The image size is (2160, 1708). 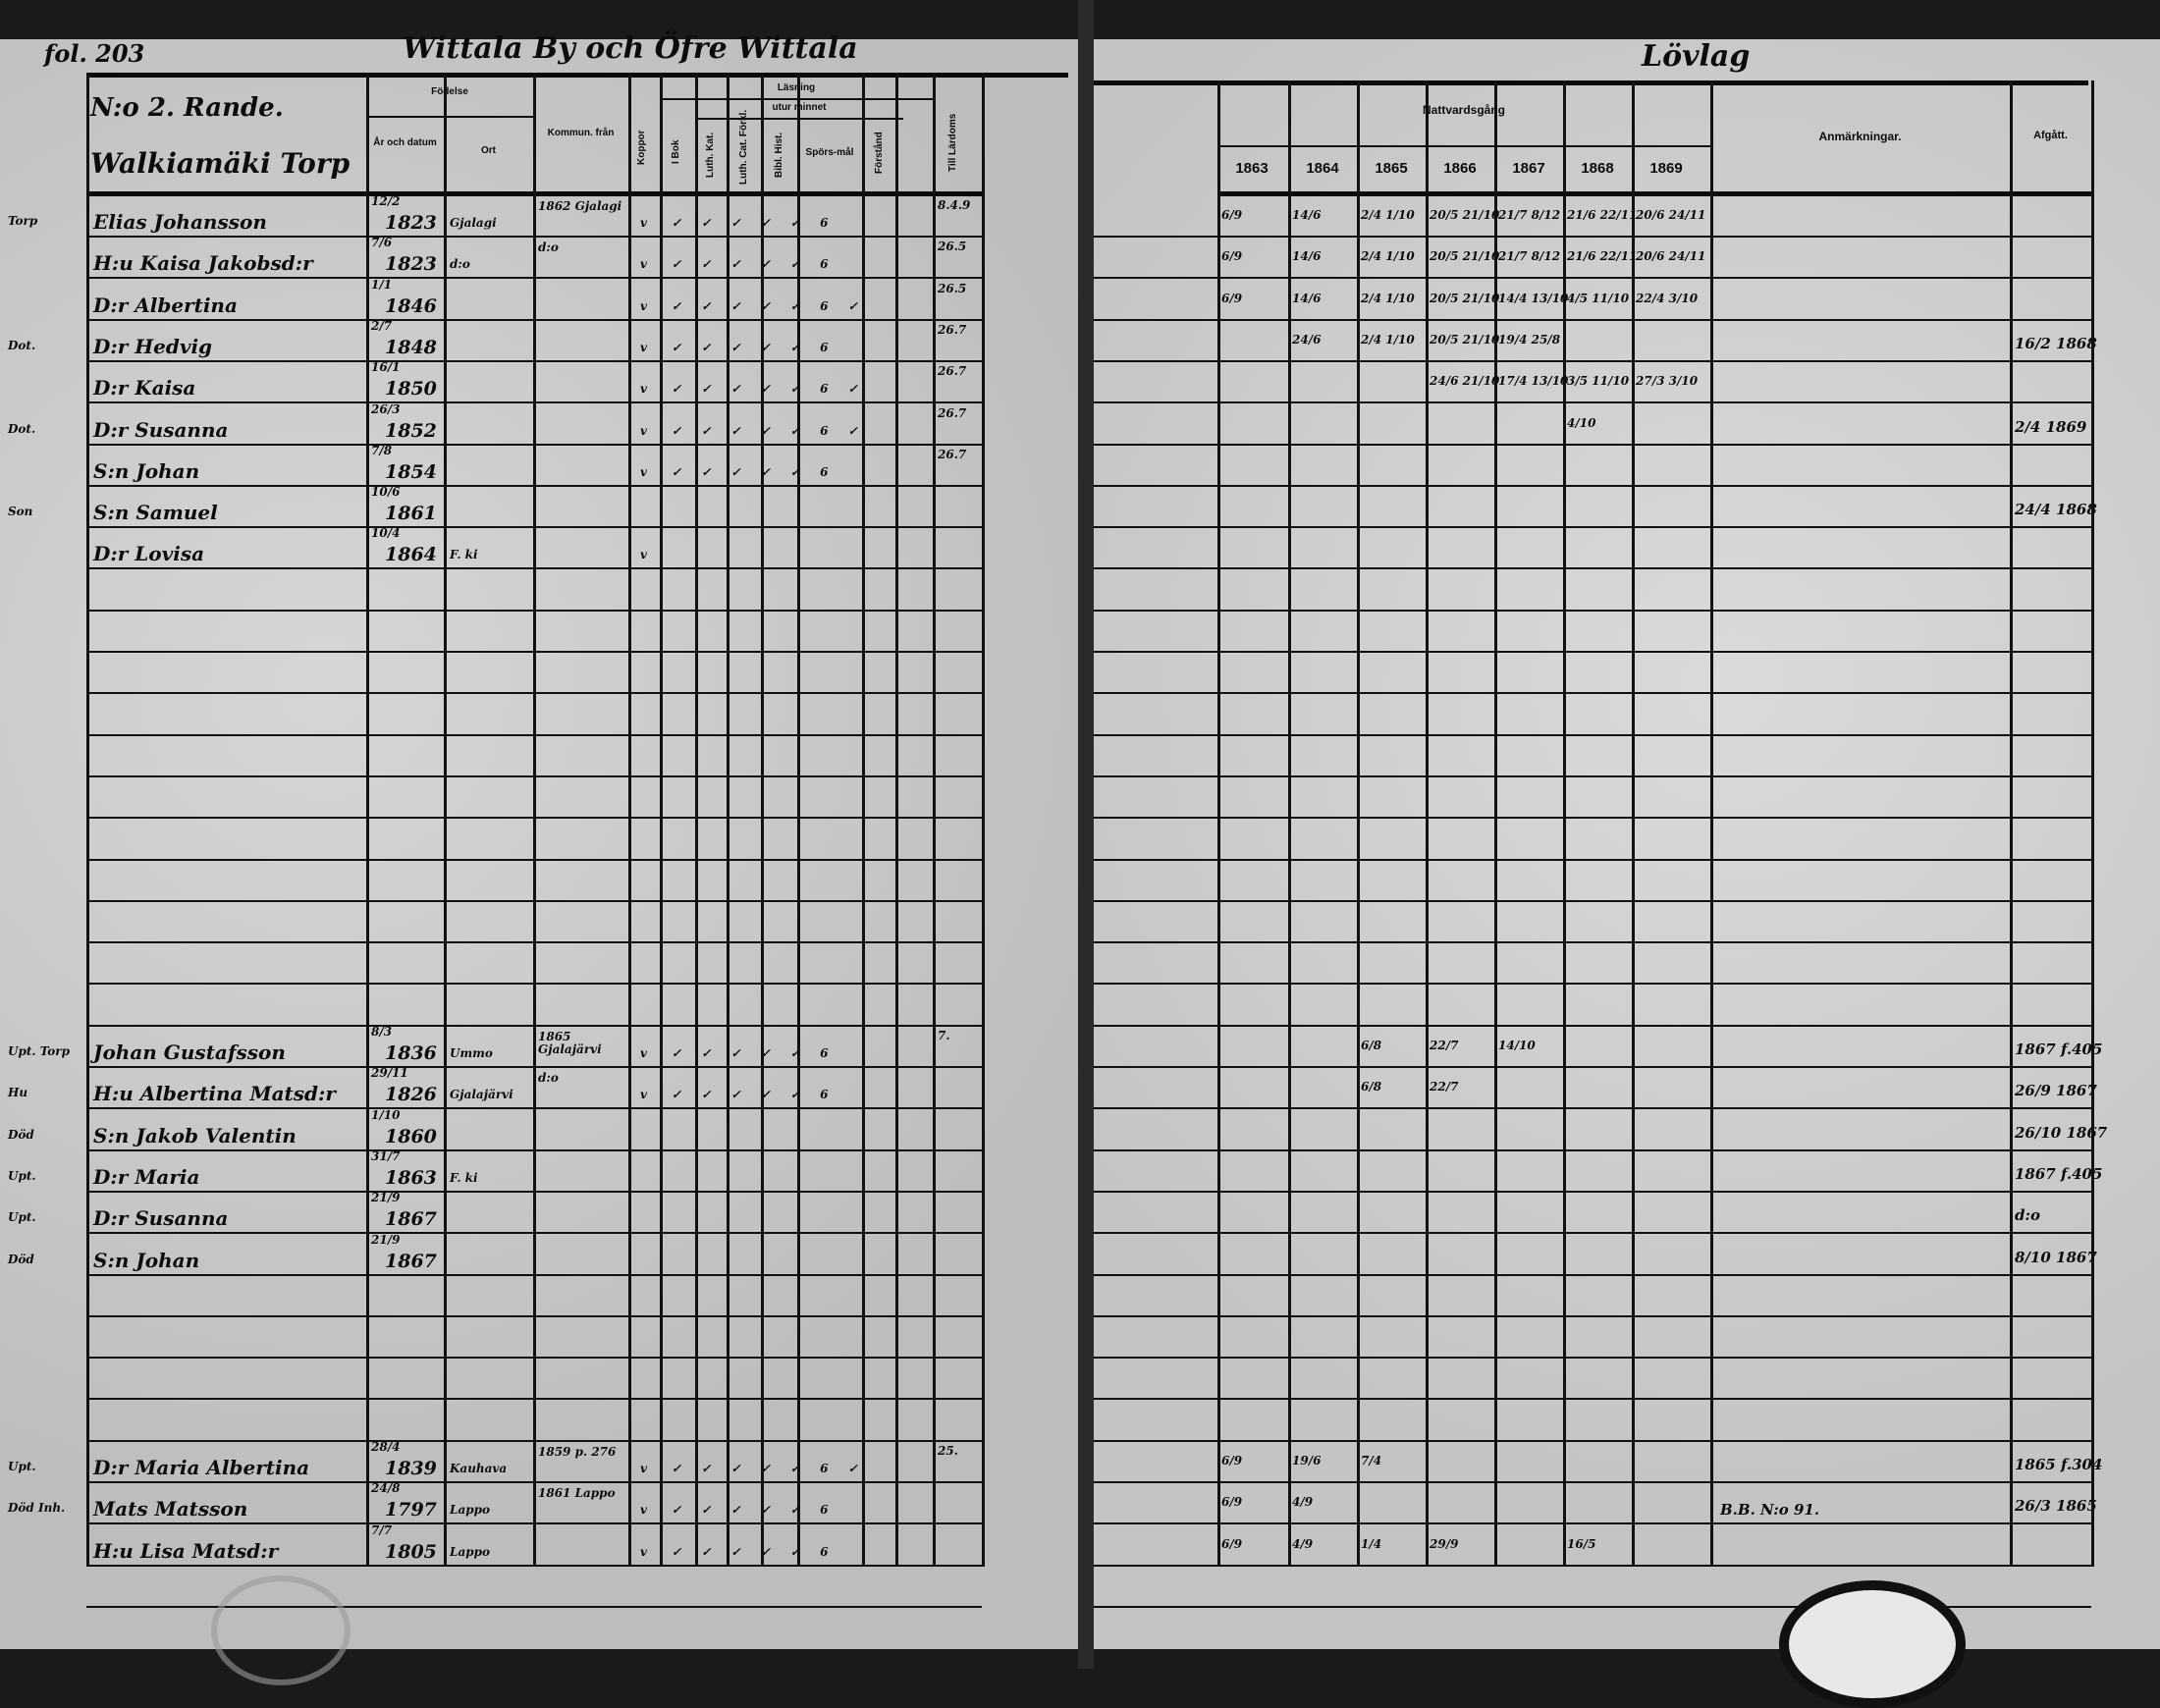 I want to click on birth-place: Ummo, so click(x=472, y=1053).